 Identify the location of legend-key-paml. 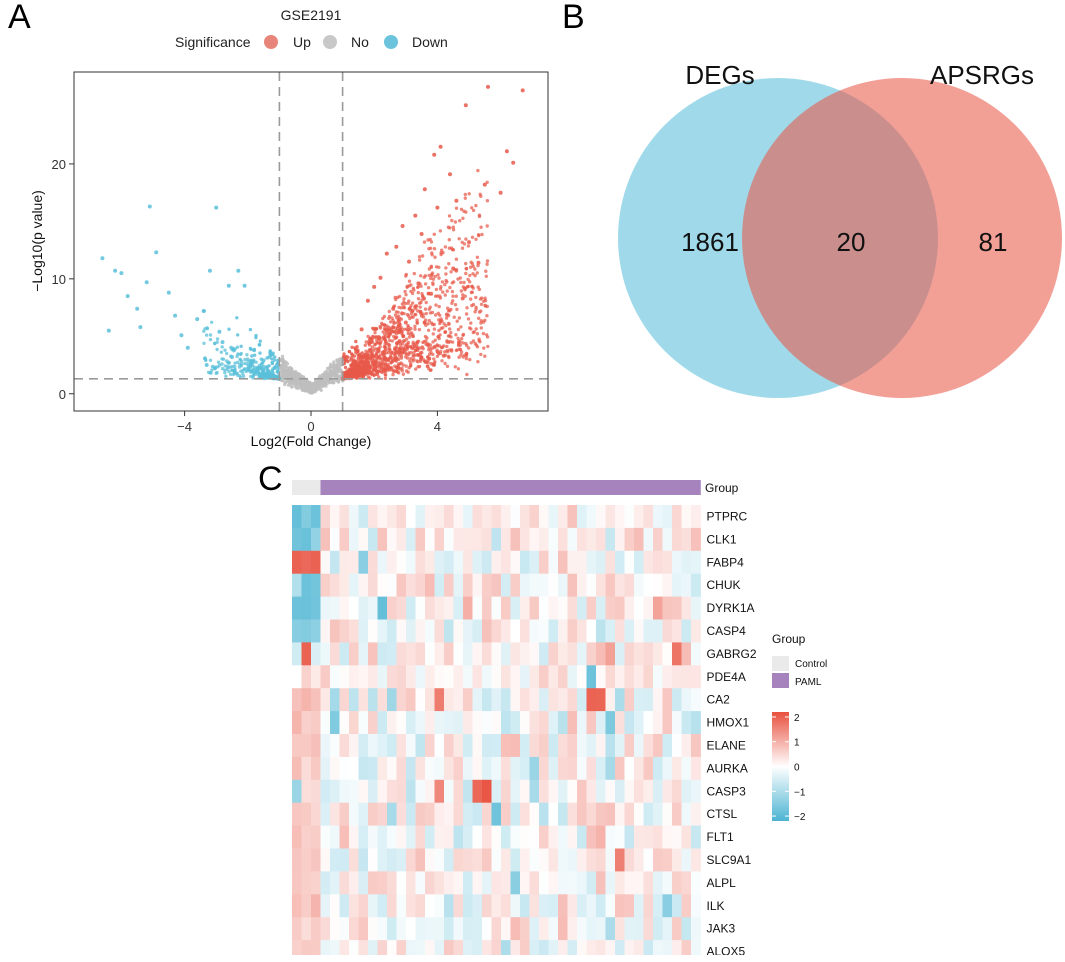
(780, 680).